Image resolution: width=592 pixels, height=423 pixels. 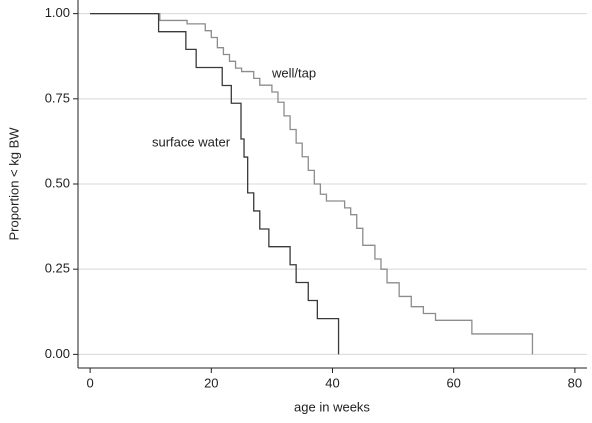 I want to click on y-tick-label: 0.75, so click(x=57, y=97).